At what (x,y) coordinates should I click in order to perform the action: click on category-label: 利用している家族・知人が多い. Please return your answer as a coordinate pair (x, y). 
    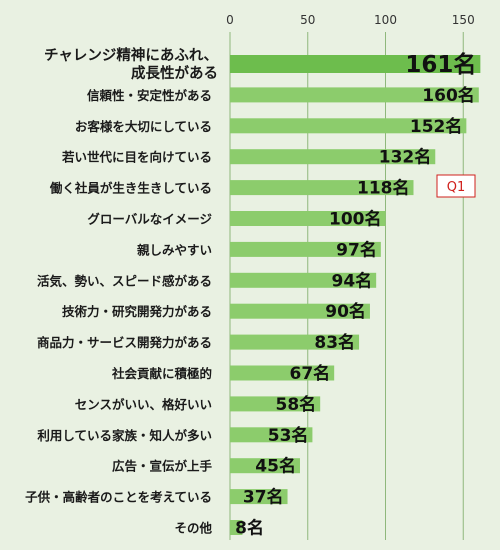
    Looking at the image, I should click on (124, 435).